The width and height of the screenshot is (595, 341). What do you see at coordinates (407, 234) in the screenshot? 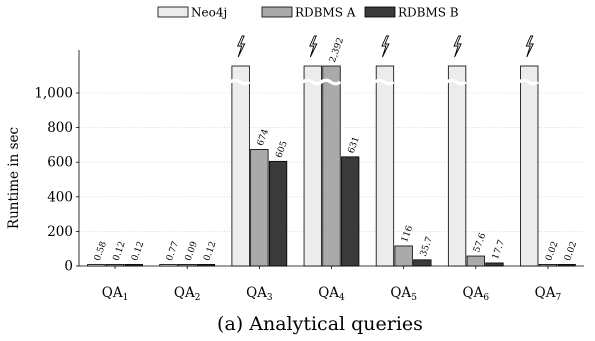
I see `data-label: 116` at bounding box center [407, 234].